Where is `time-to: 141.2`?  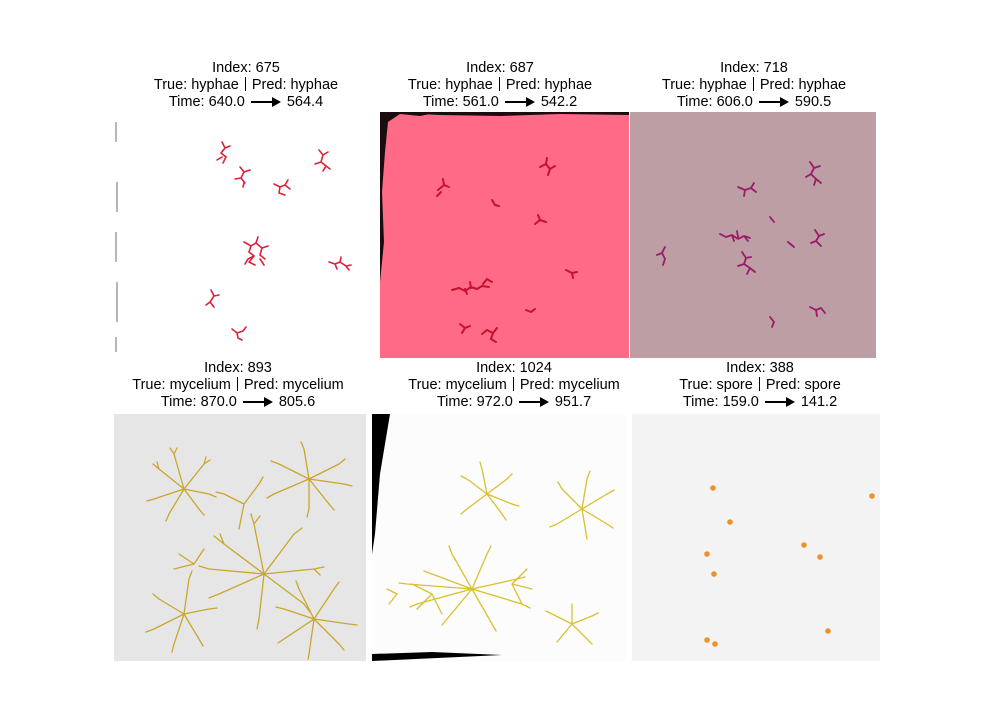 time-to: 141.2 is located at coordinates (819, 402).